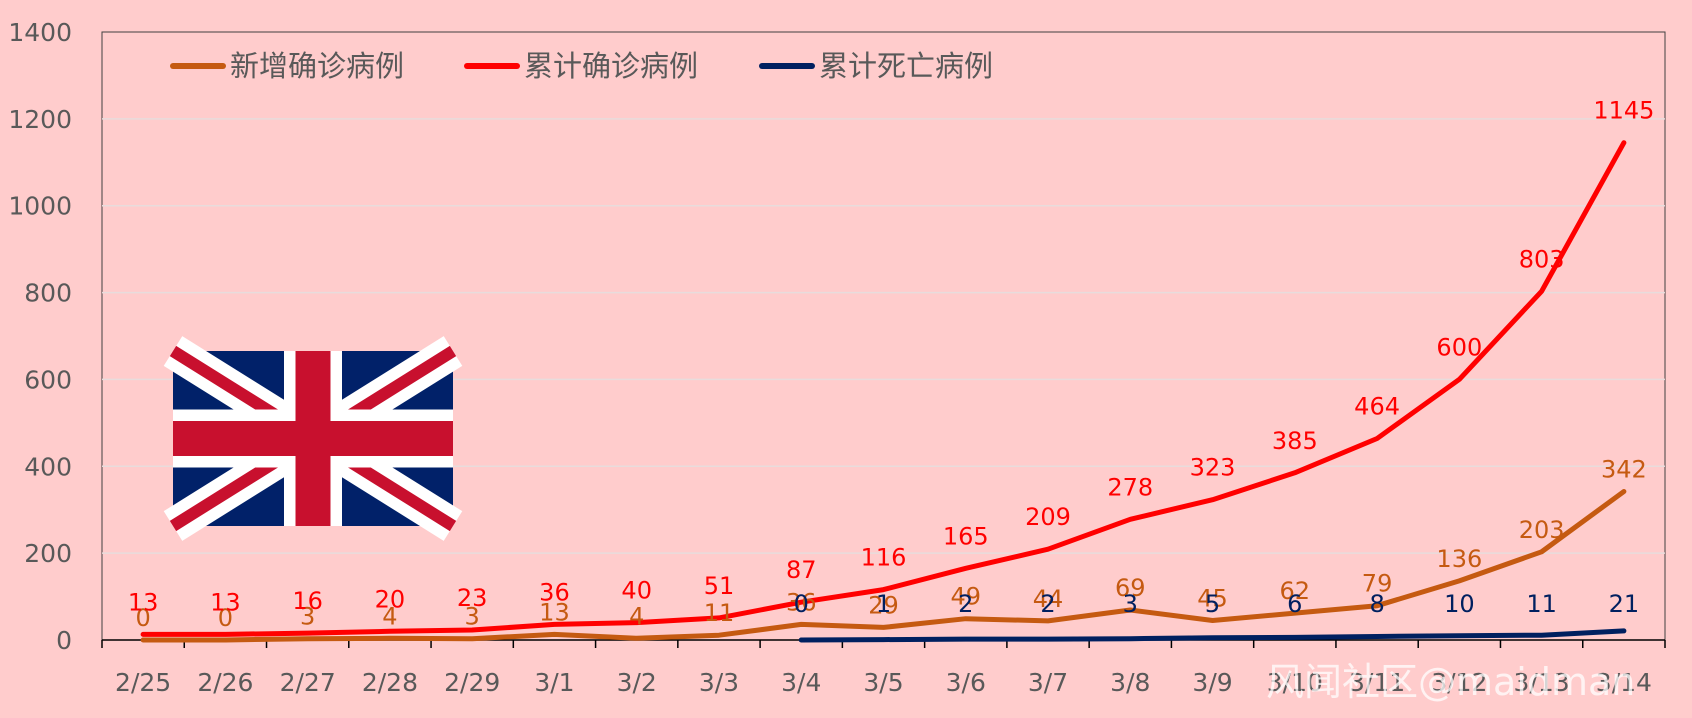  Describe the element at coordinates (317, 66) in the screenshot. I see `legend-label-1: 新增确诊病例` at that location.